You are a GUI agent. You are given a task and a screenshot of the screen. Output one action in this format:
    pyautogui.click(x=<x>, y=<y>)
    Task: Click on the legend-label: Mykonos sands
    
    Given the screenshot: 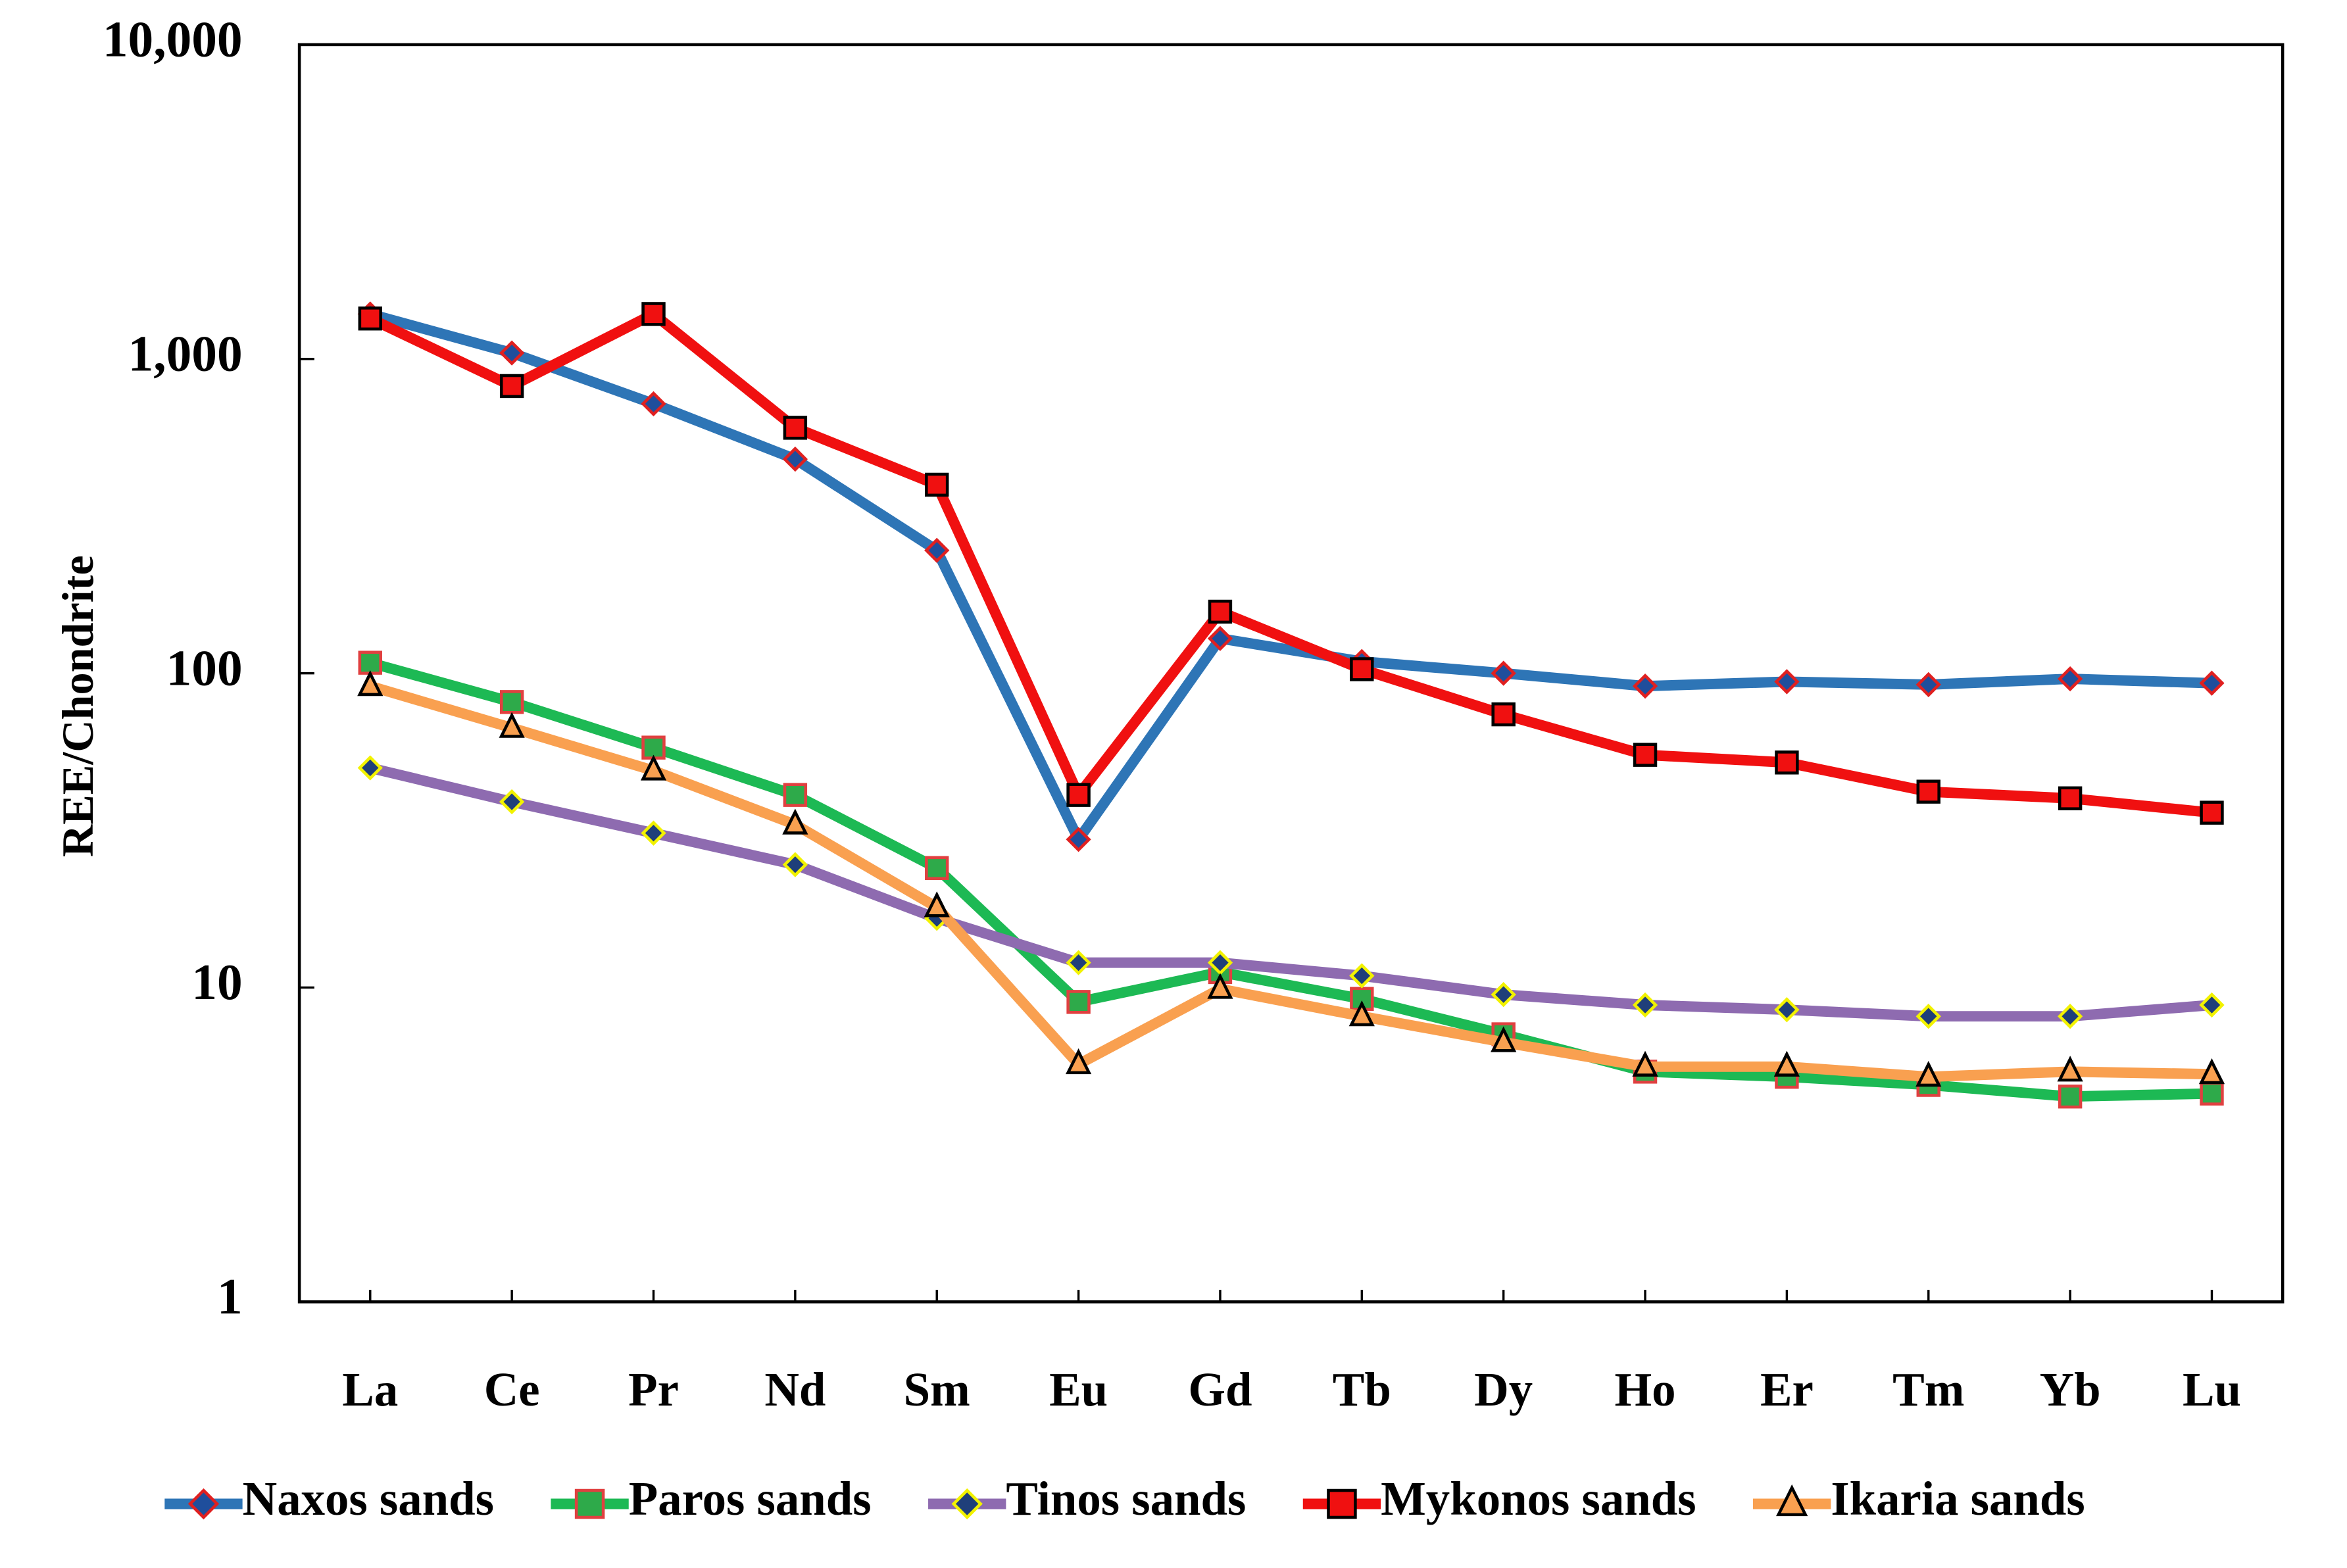 What is the action you would take?
    pyautogui.click(x=1538, y=1498)
    